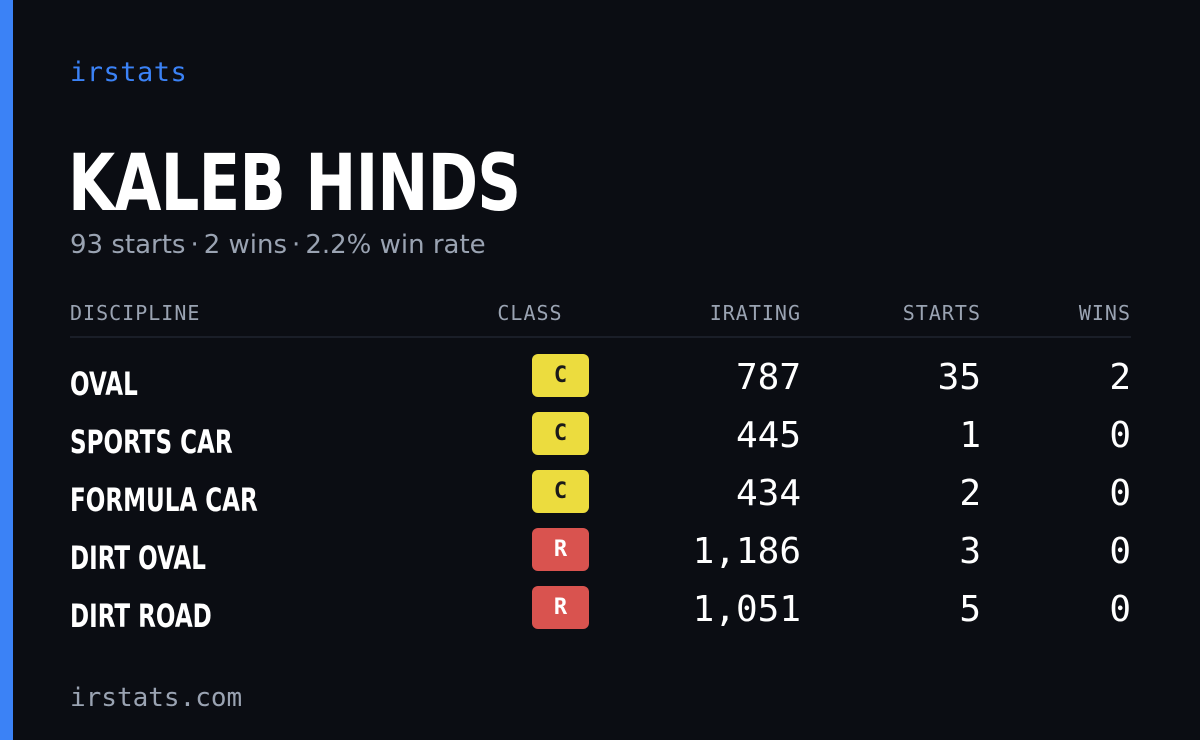 The image size is (1200, 740). What do you see at coordinates (1120, 377) in the screenshot?
I see `wins-value: 2` at bounding box center [1120, 377].